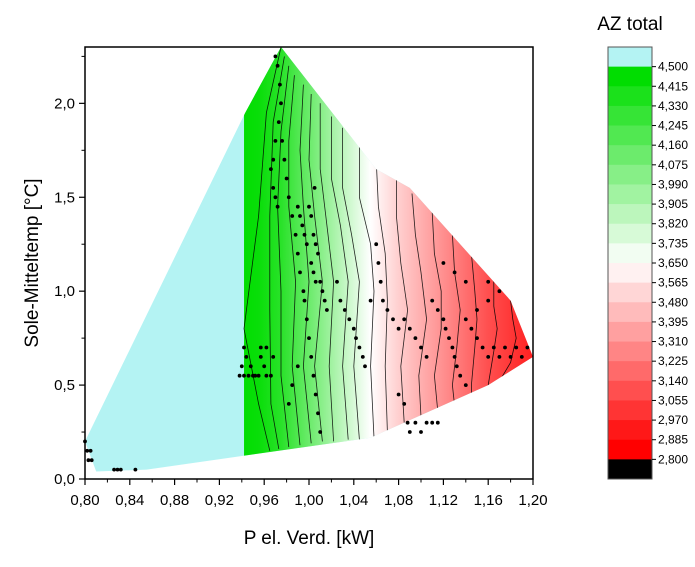  Describe the element at coordinates (532, 500) in the screenshot. I see `x-tick-label: 1,20` at that location.